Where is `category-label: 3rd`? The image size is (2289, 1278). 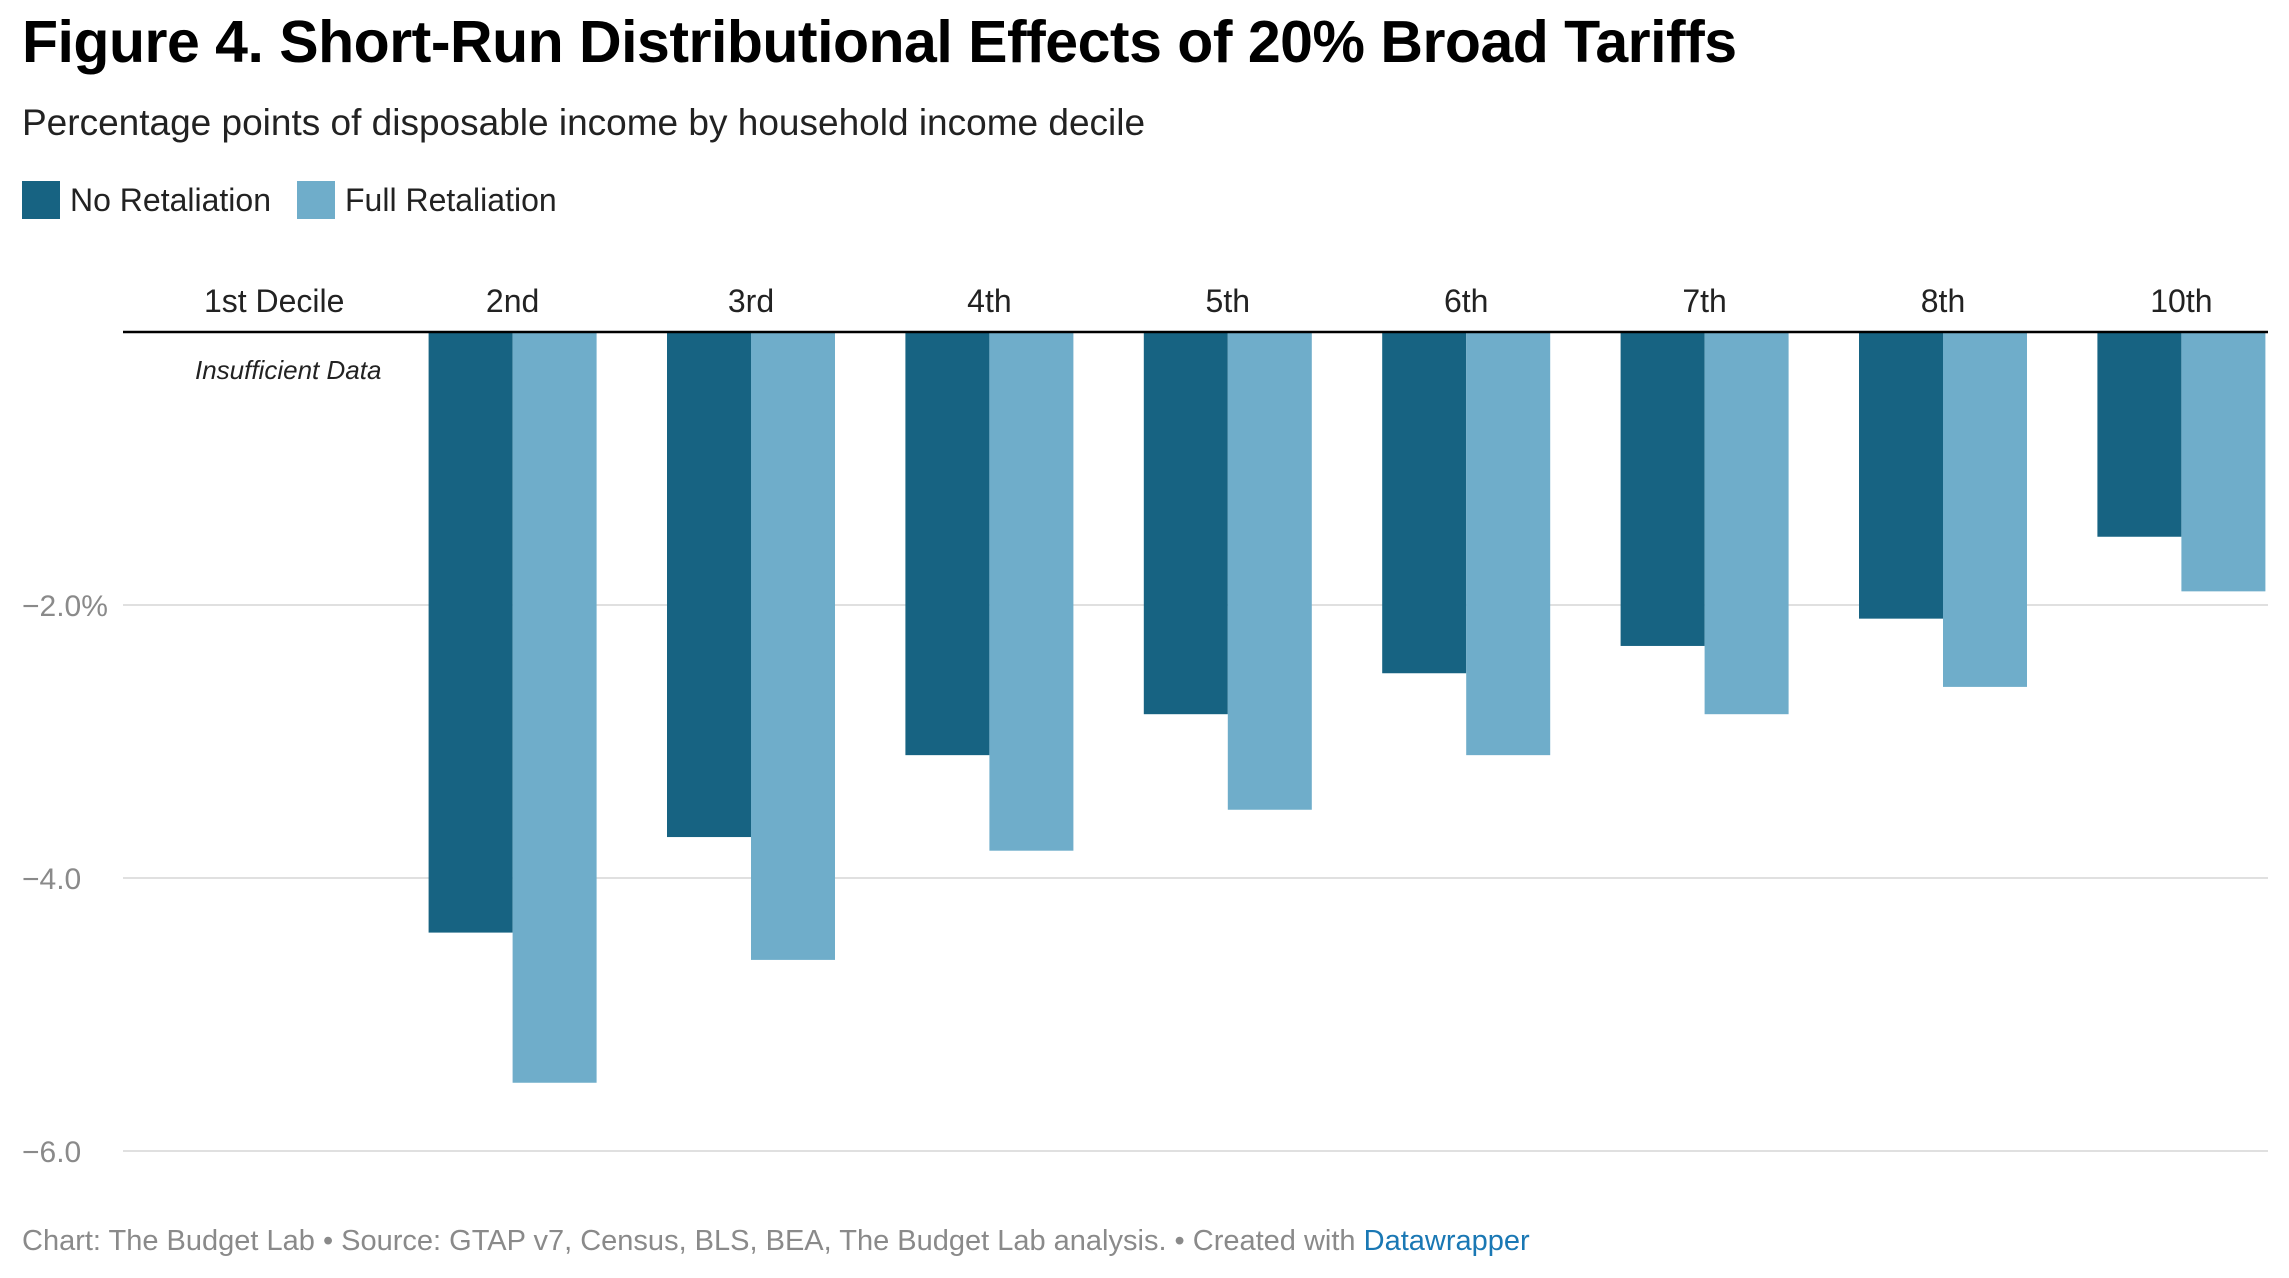
category-label: 3rd is located at coordinates (751, 301).